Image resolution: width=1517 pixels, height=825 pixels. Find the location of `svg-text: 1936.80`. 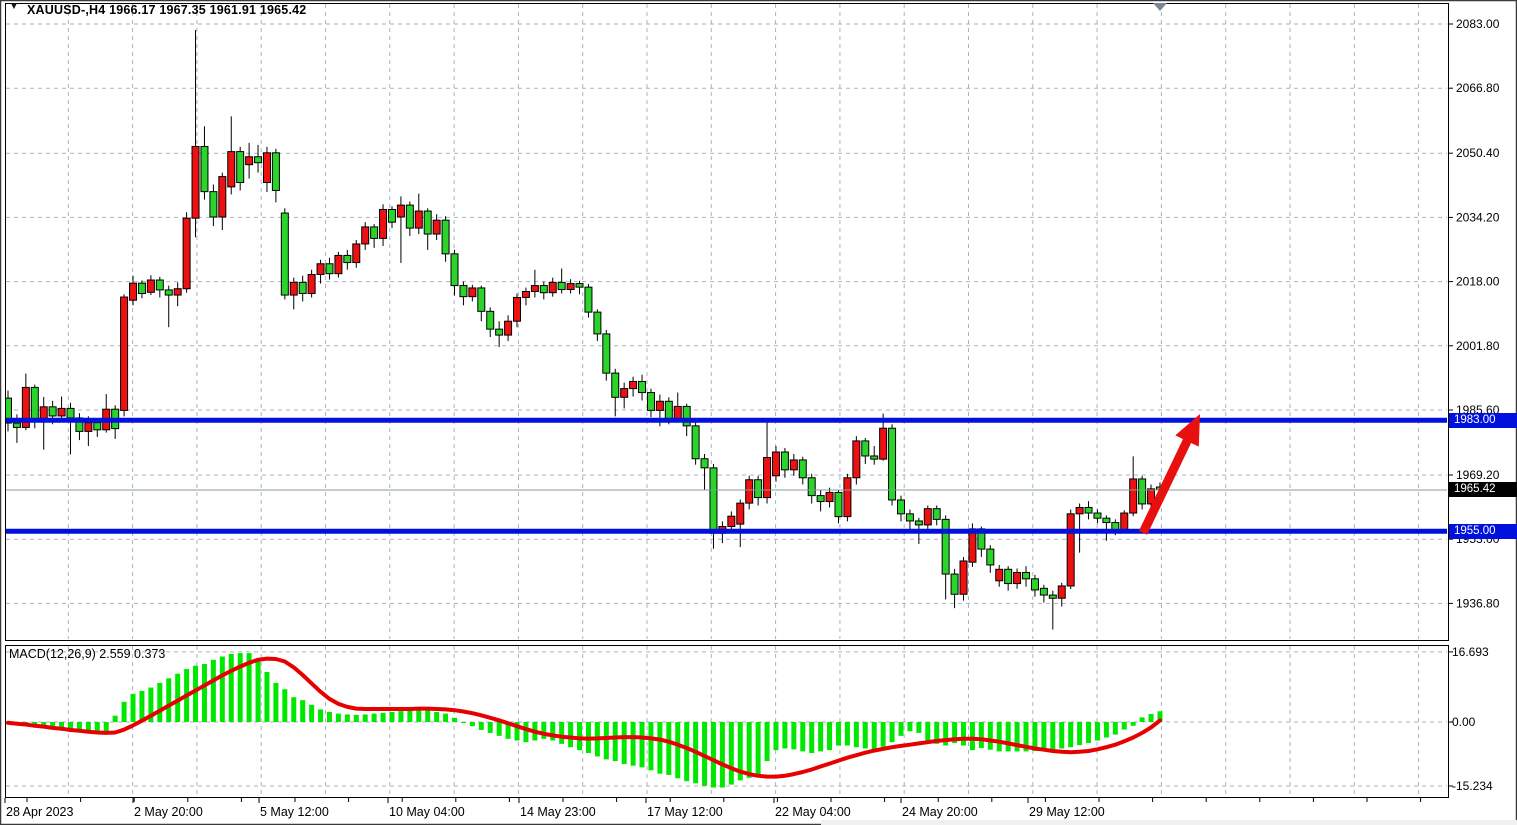

svg-text: 1936.80 is located at coordinates (1478, 603).